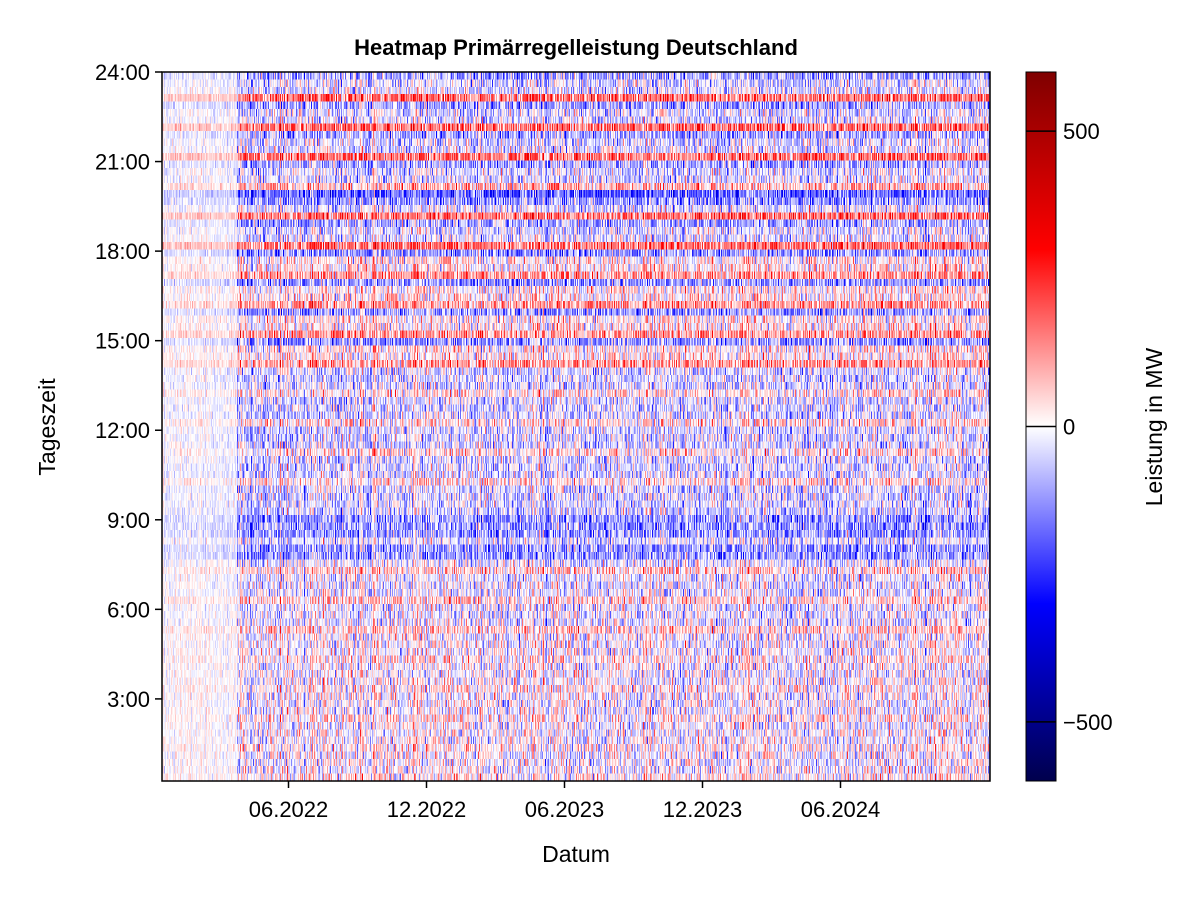  What do you see at coordinates (122, 341) in the screenshot?
I see `y-tick-label: 15:00` at bounding box center [122, 341].